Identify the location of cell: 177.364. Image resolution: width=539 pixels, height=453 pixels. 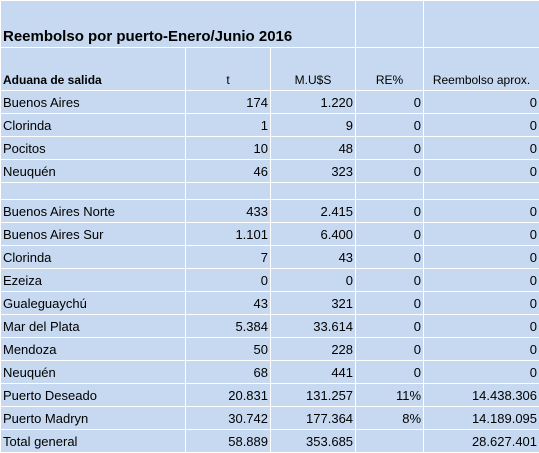
(313, 418).